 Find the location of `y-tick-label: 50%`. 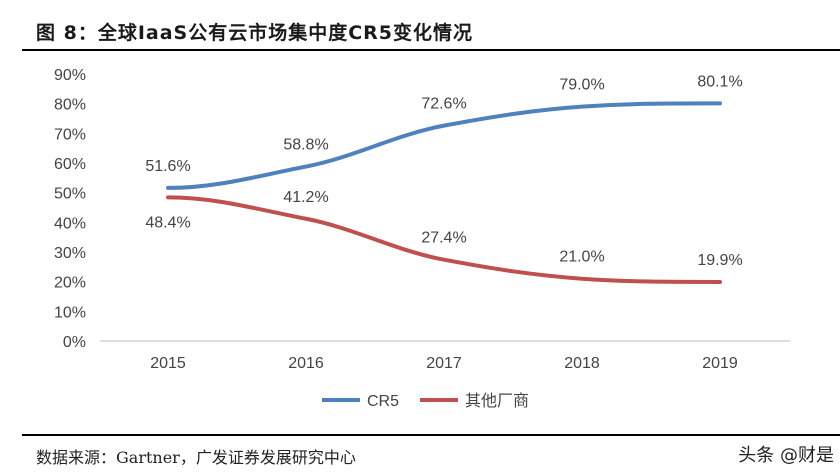

y-tick-label: 50% is located at coordinates (70, 194).